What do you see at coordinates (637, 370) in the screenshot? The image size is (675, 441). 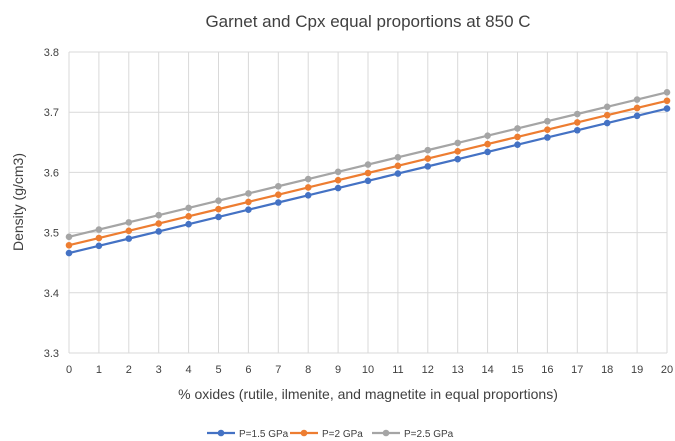 I see `x-tick-label: 19` at bounding box center [637, 370].